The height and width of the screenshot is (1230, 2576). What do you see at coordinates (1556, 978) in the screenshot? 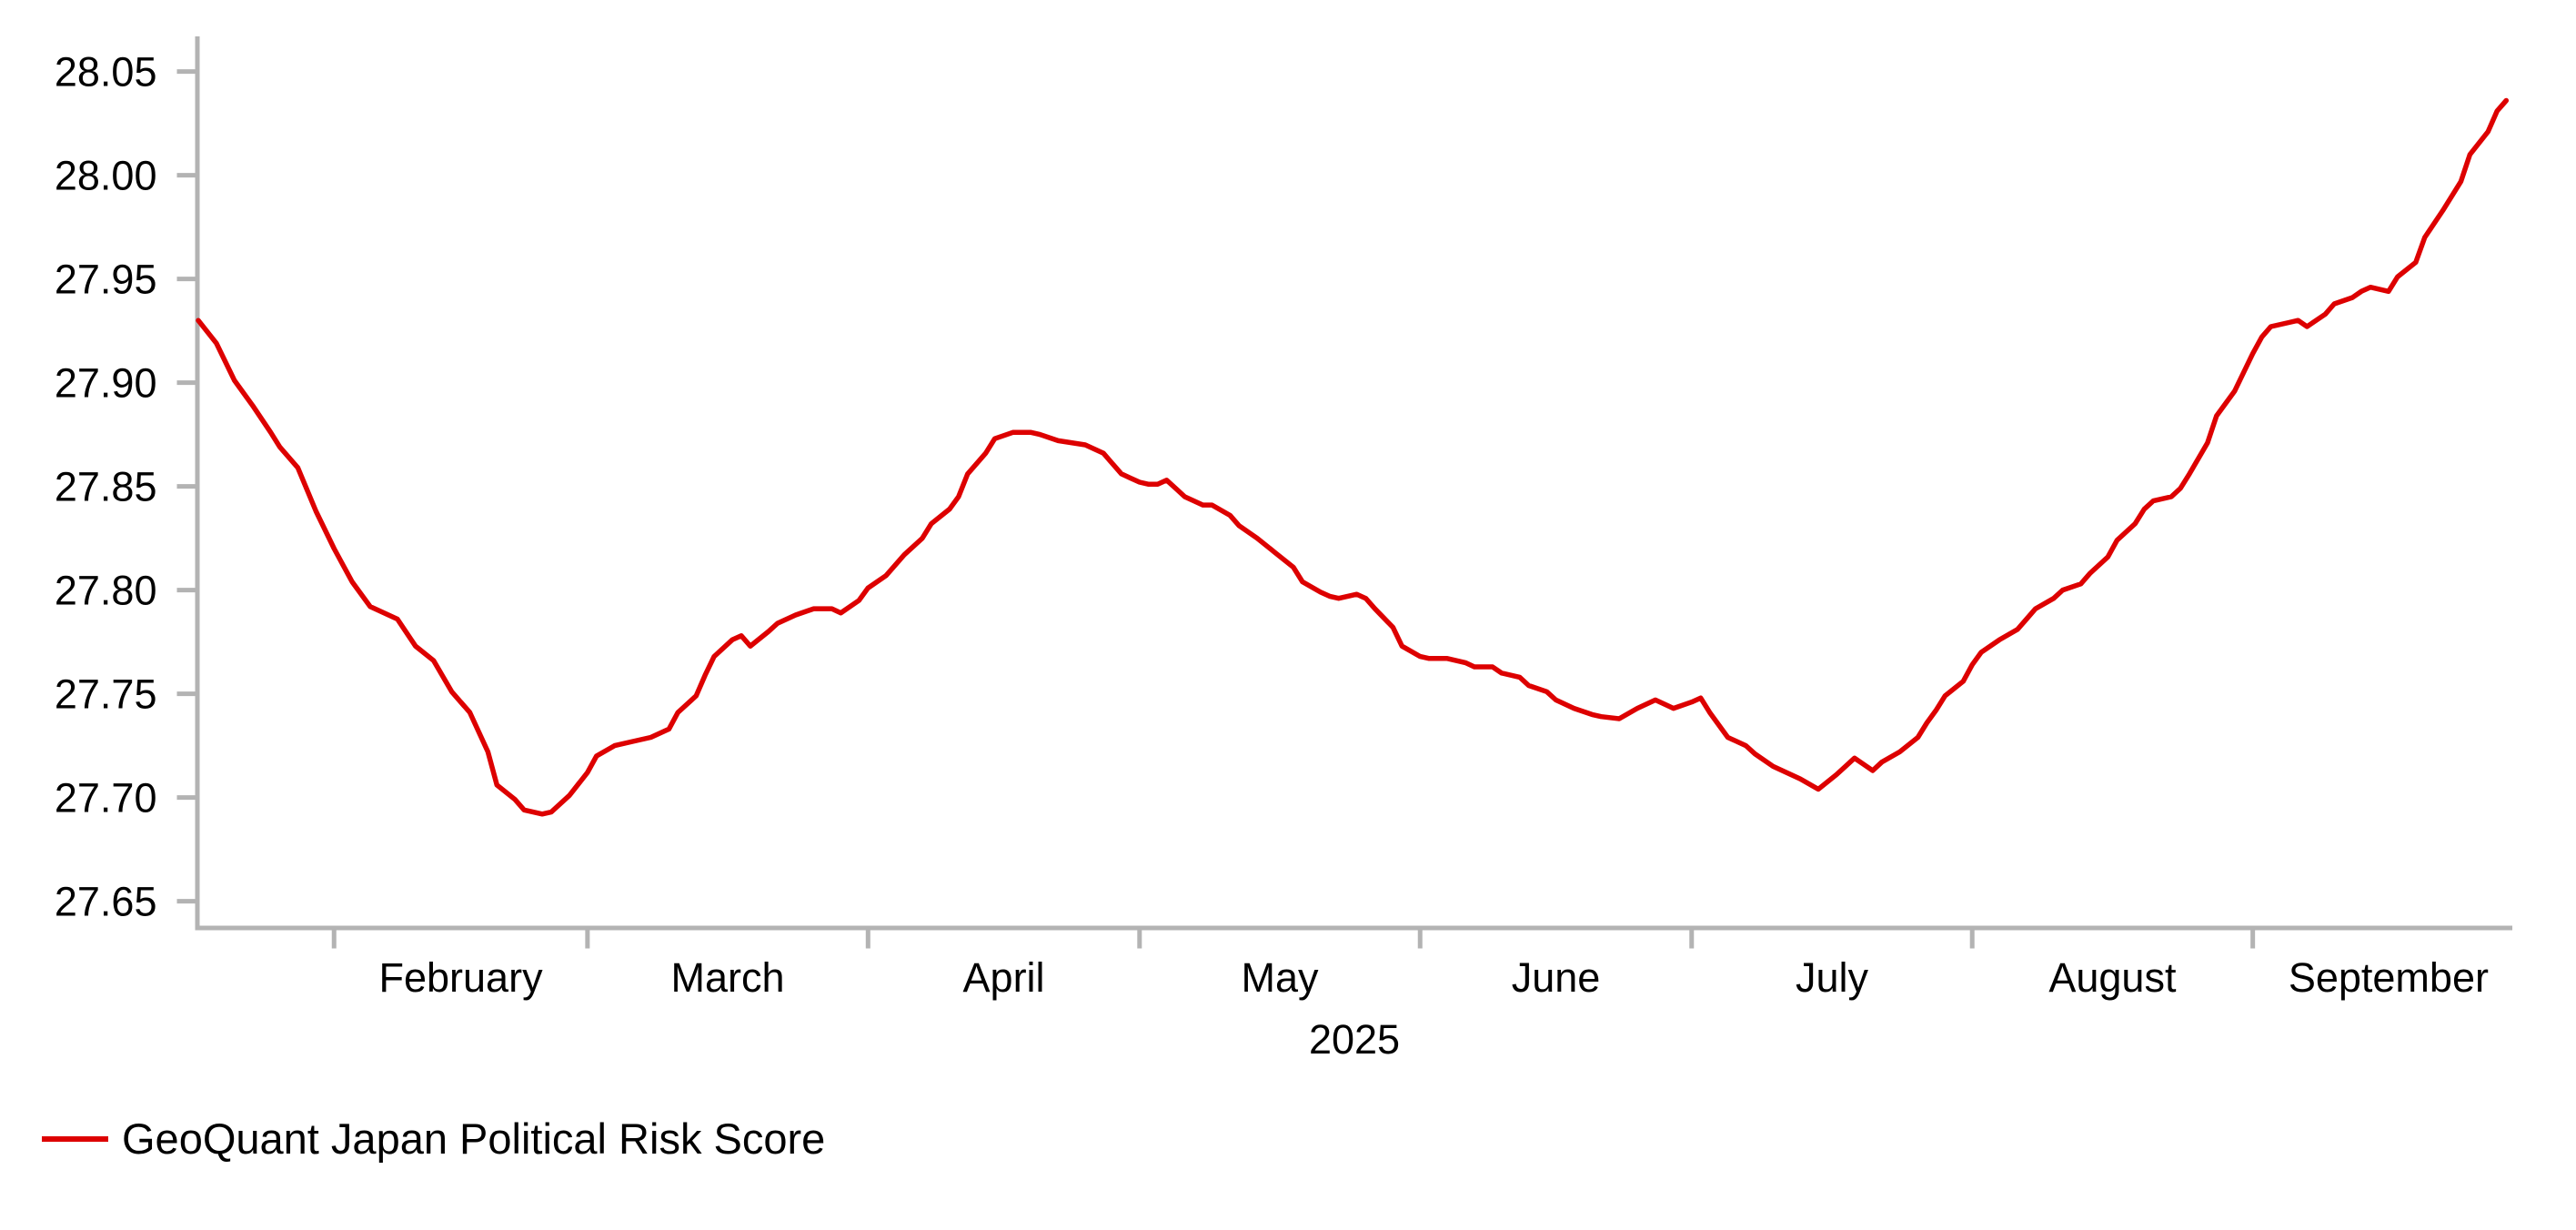
I see `x-month-label: June` at bounding box center [1556, 978].